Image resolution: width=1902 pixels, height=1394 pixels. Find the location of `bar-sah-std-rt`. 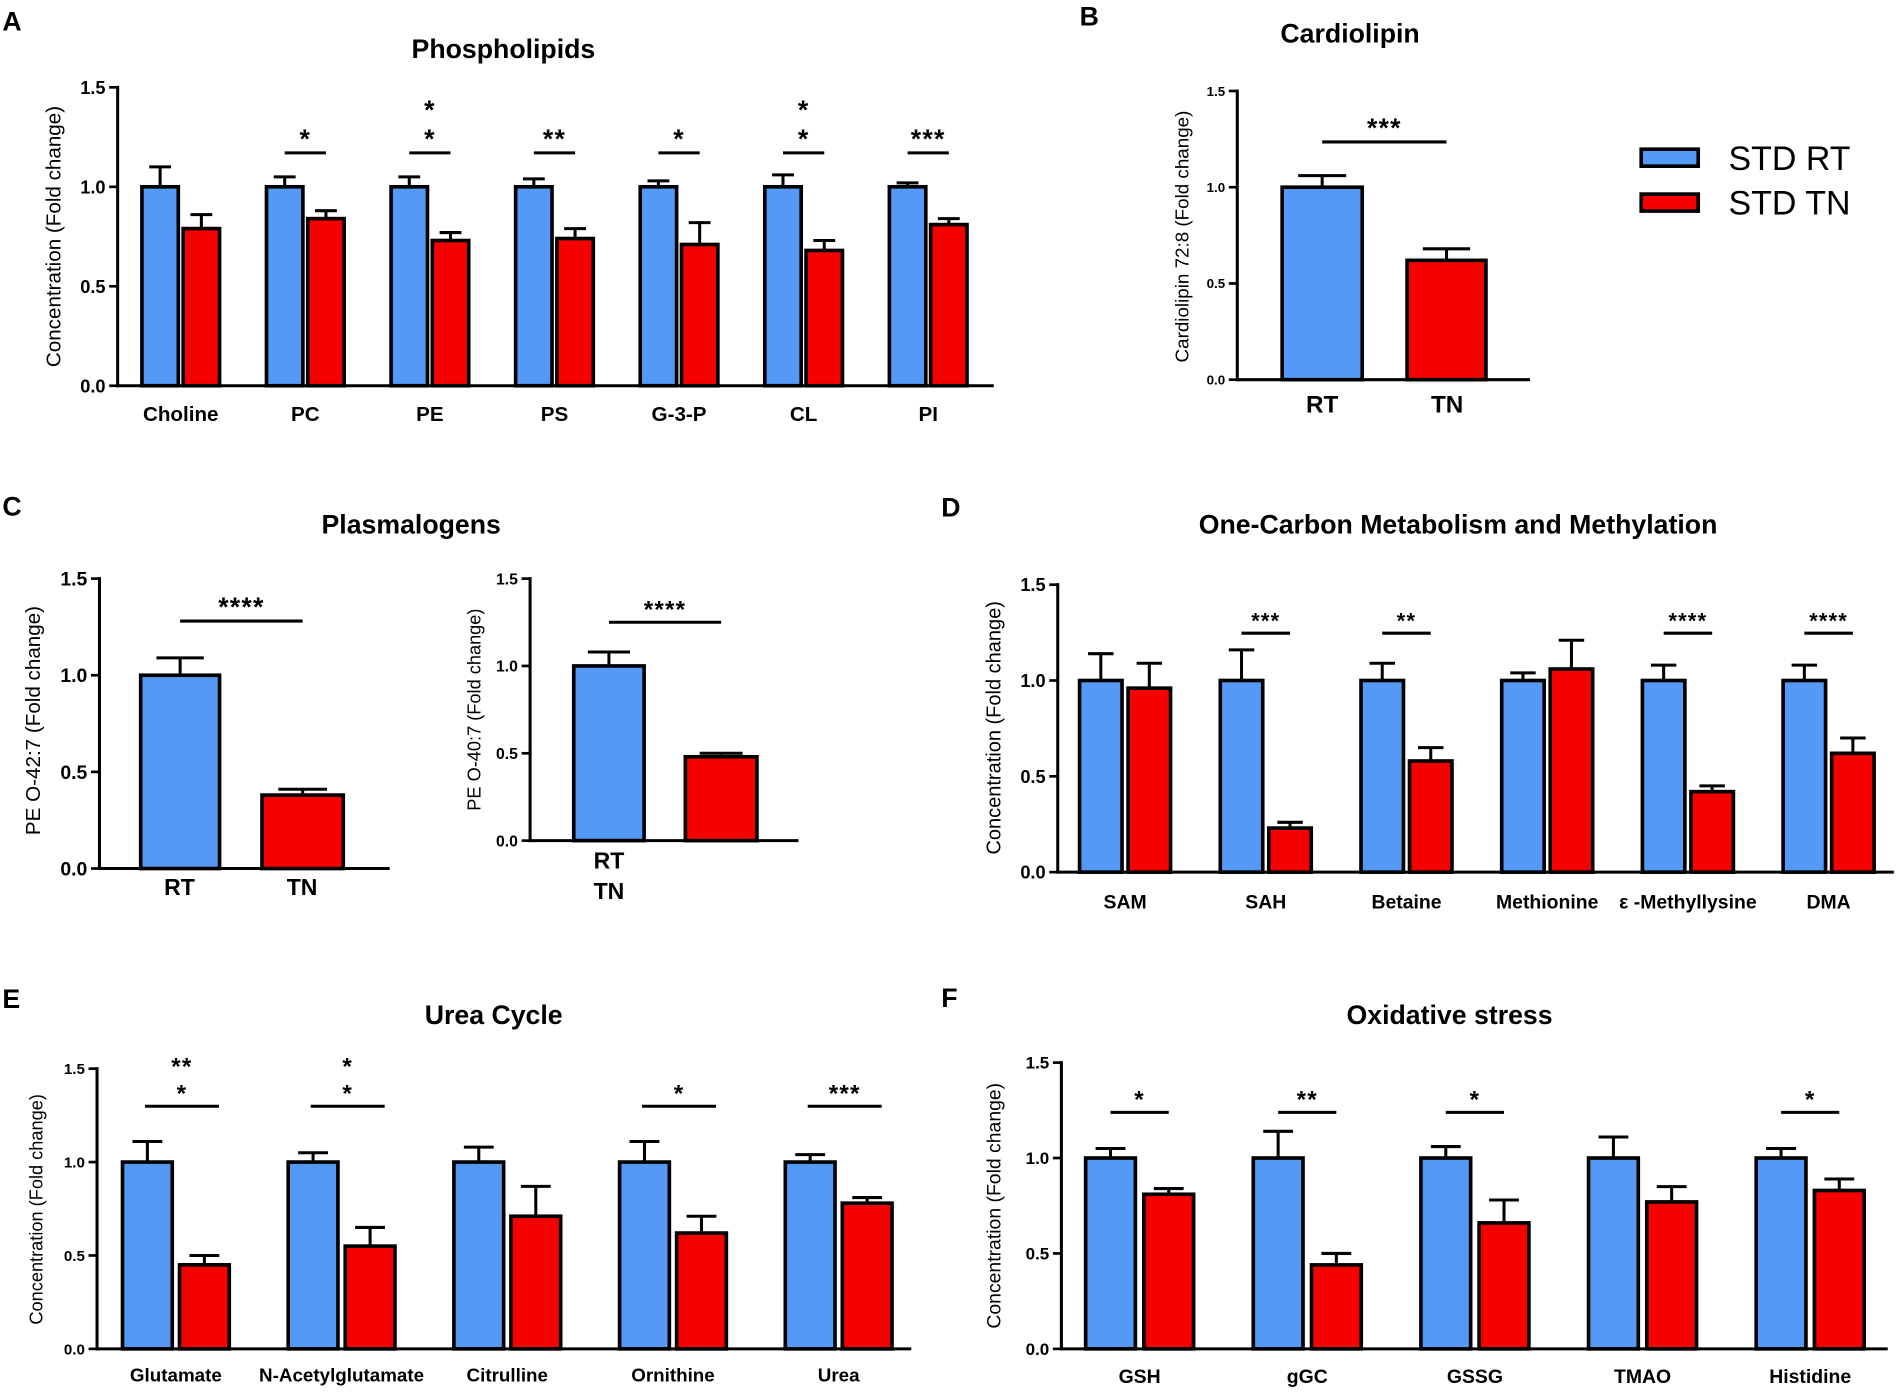

bar-sah-std-rt is located at coordinates (1241, 776).